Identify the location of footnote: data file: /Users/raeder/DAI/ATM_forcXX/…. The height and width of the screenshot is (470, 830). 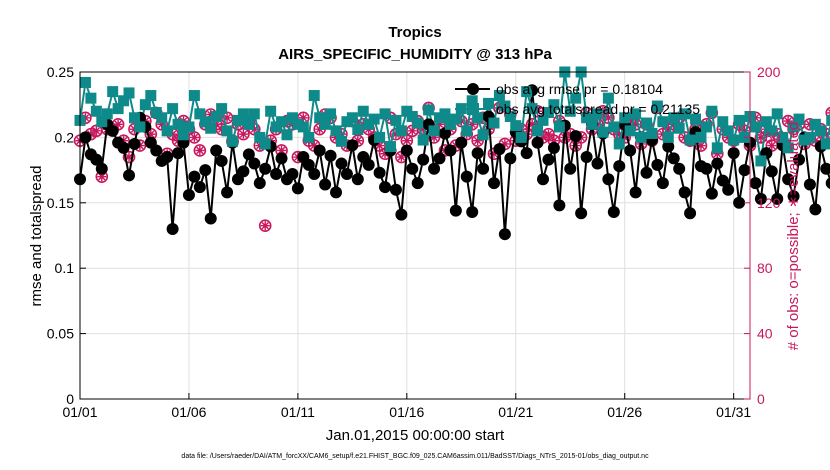
(415, 456).